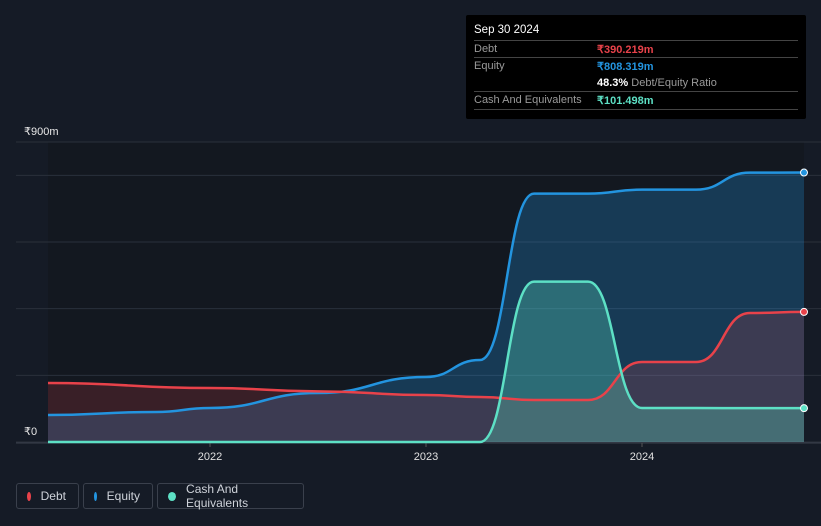 The width and height of the screenshot is (821, 526). I want to click on legend-equity-label: Equity, so click(123, 496).